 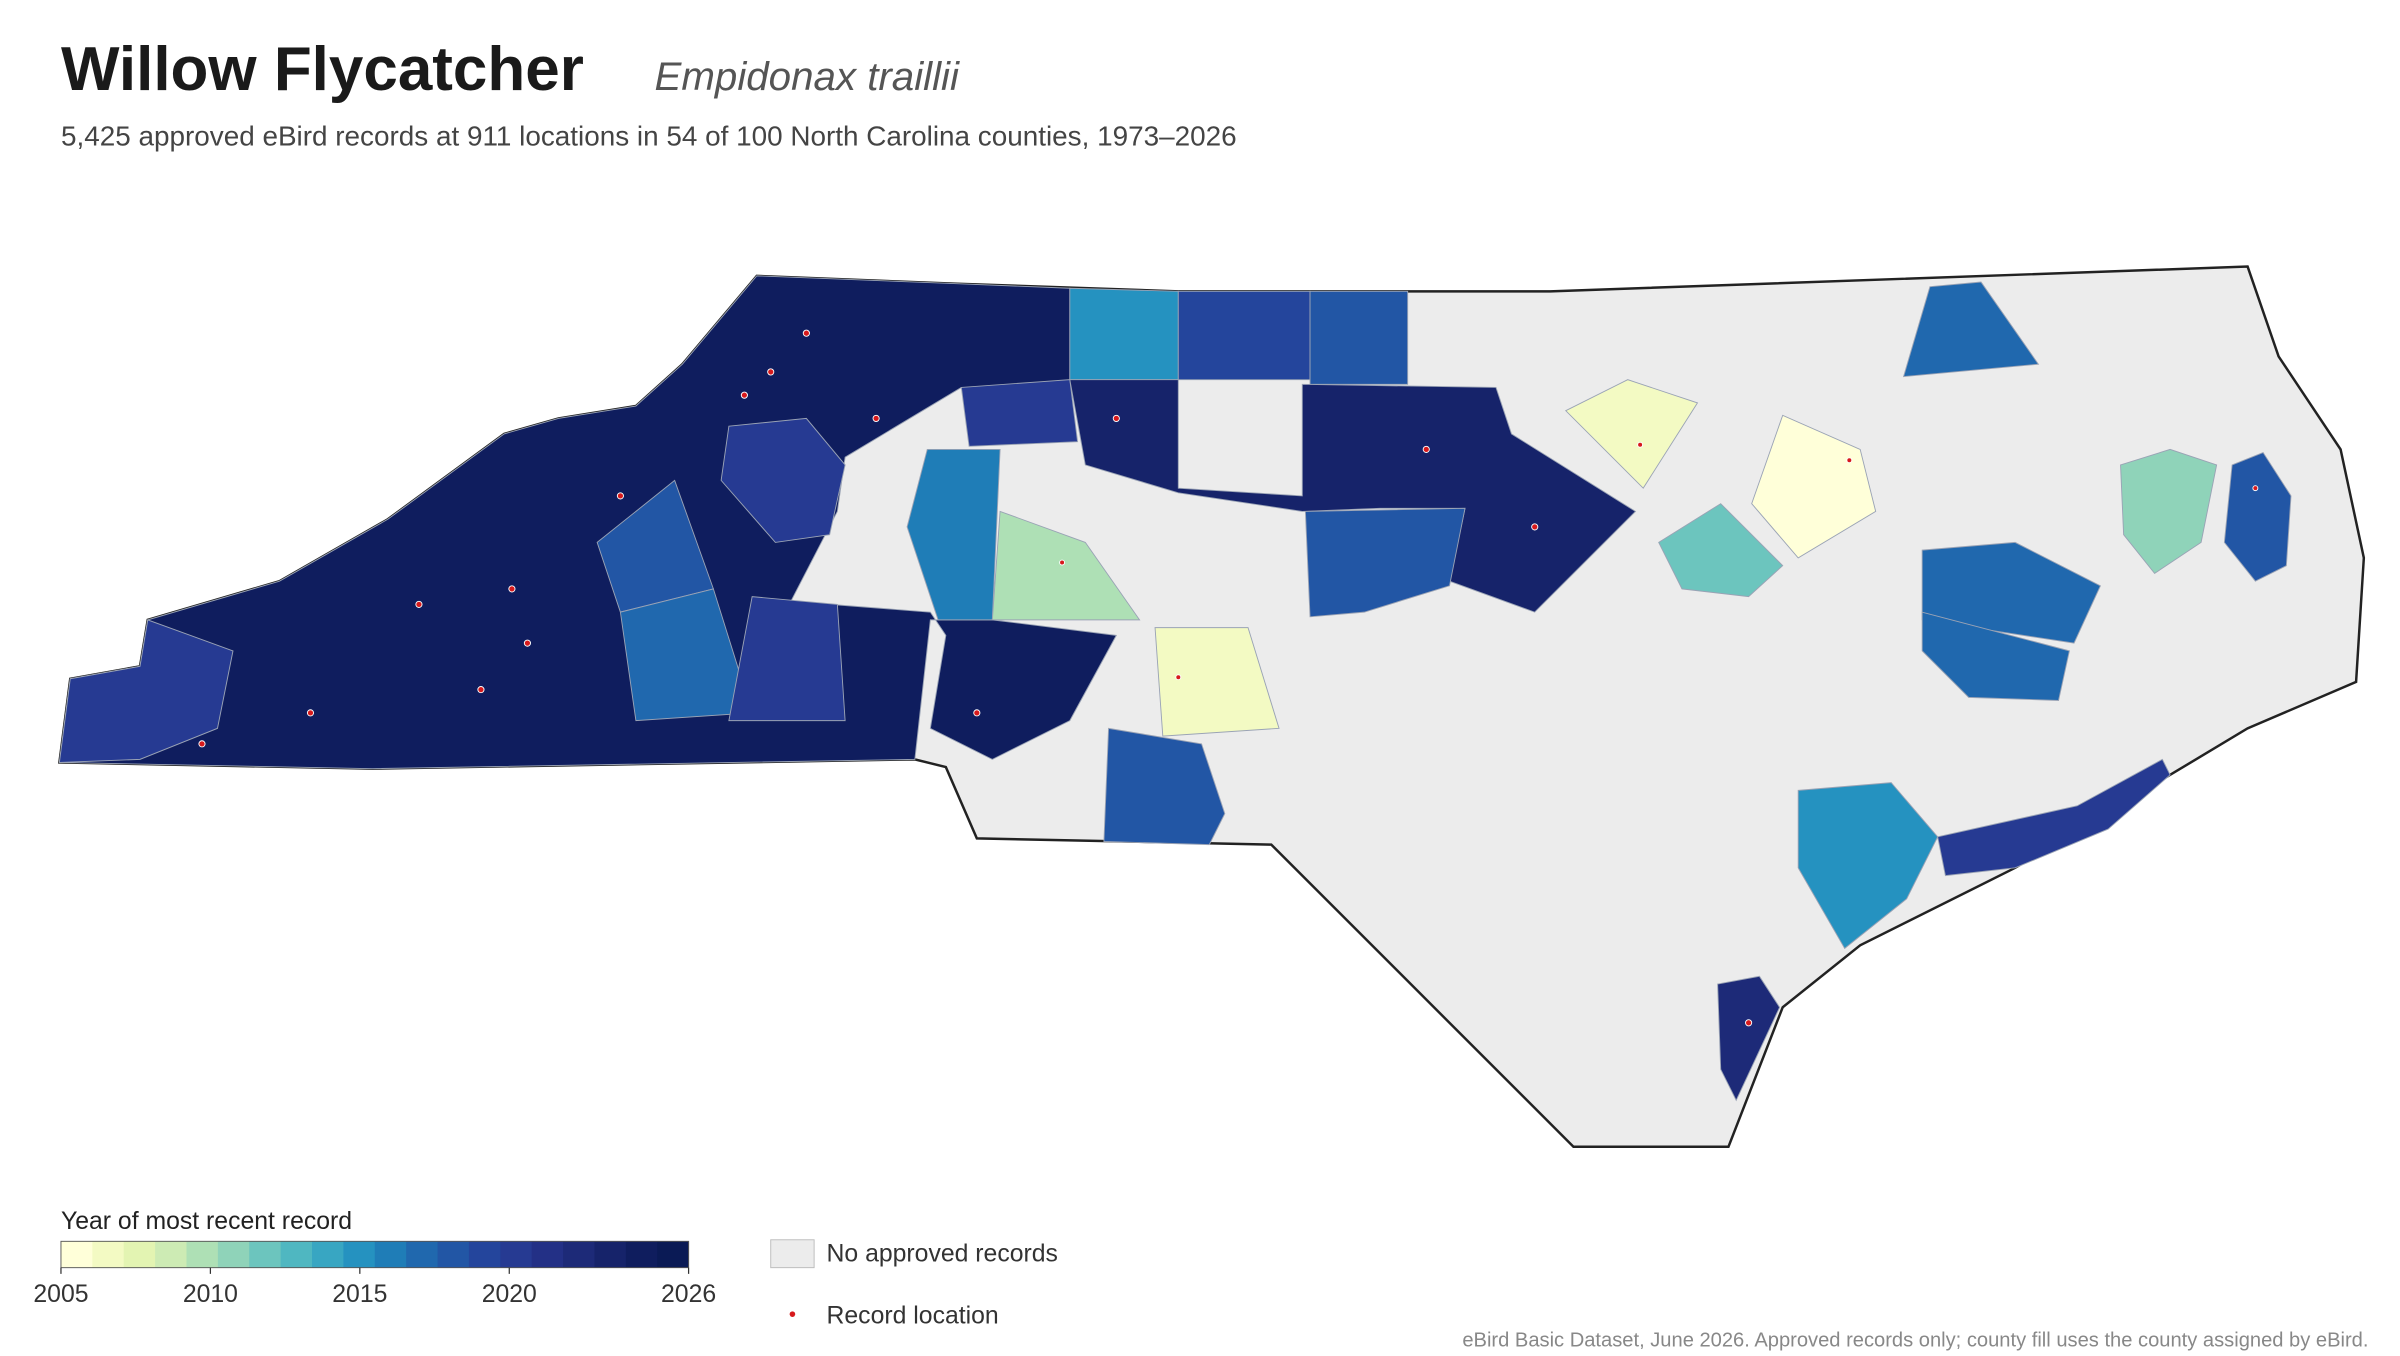 I want to click on colorbar-tick-label: 2015, so click(x=359, y=1294).